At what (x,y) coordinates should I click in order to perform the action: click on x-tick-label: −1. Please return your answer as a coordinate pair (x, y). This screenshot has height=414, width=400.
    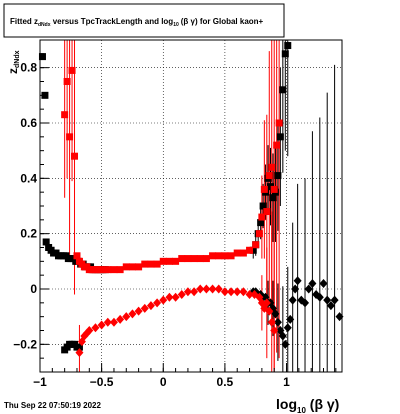
    Looking at the image, I should click on (40, 382).